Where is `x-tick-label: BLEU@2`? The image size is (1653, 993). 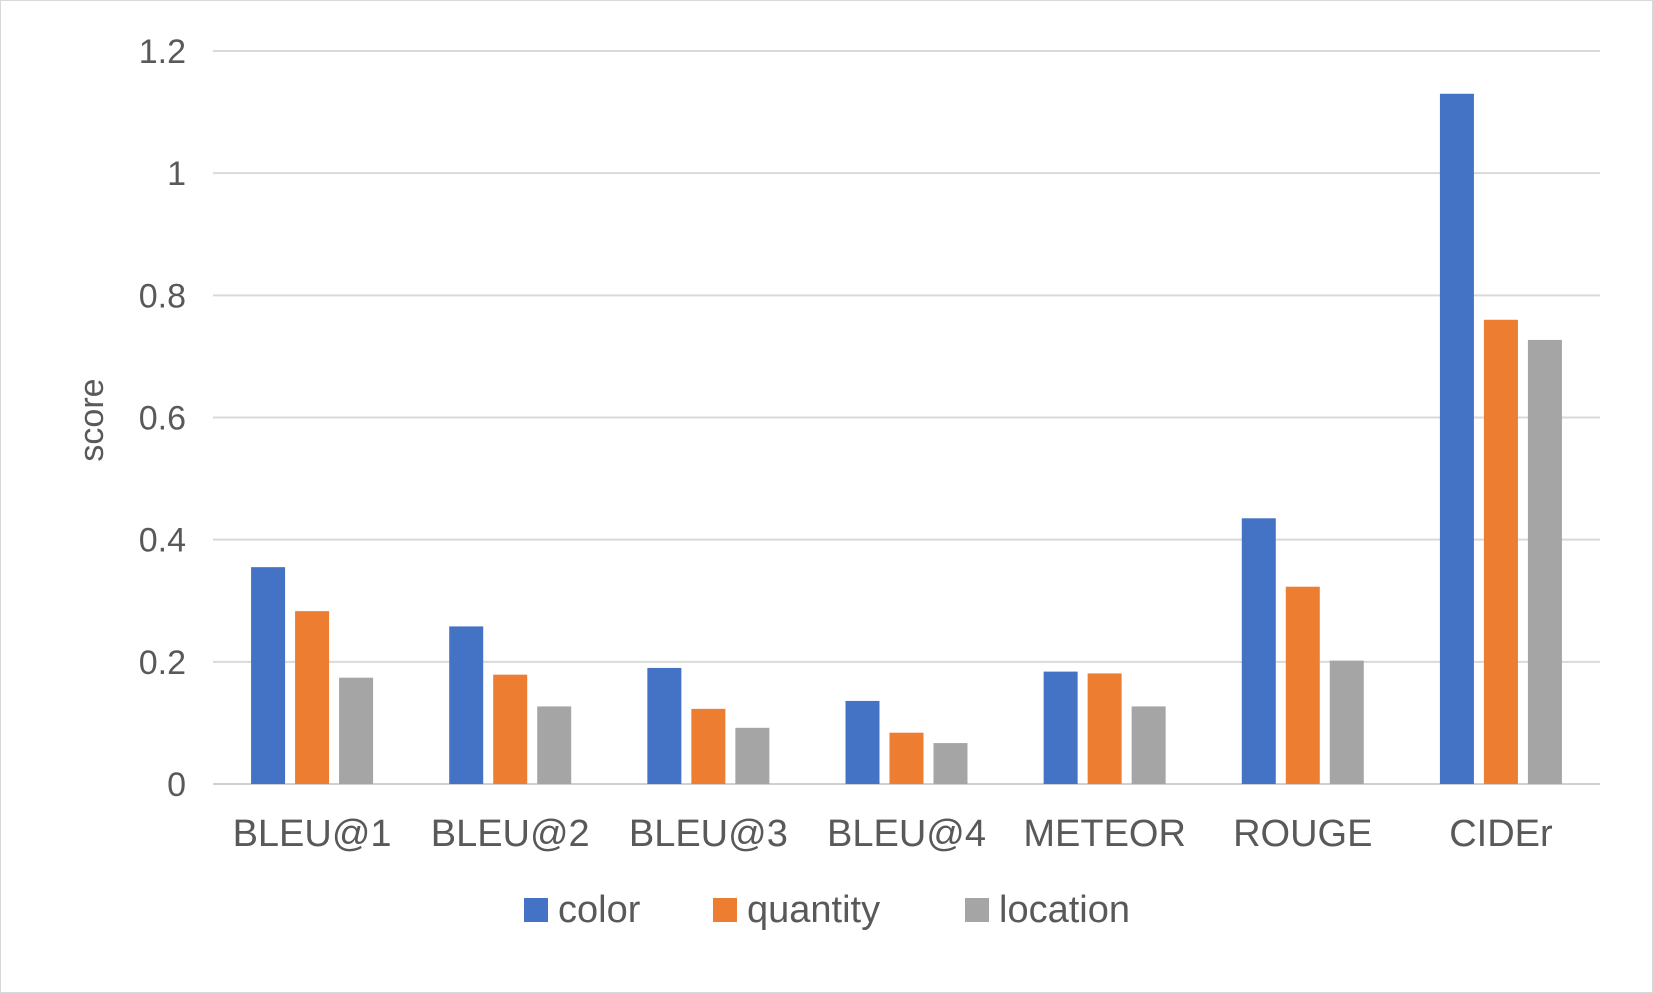 x-tick-label: BLEU@2 is located at coordinates (510, 834).